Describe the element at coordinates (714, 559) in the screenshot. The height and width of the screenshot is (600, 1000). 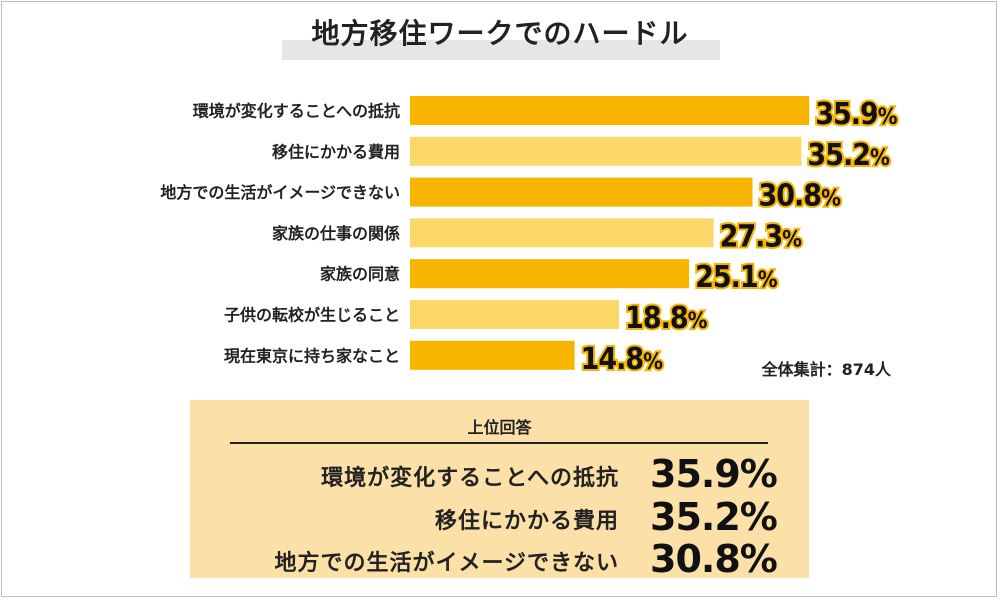
I see `top-answer-value: 30.8%` at that location.